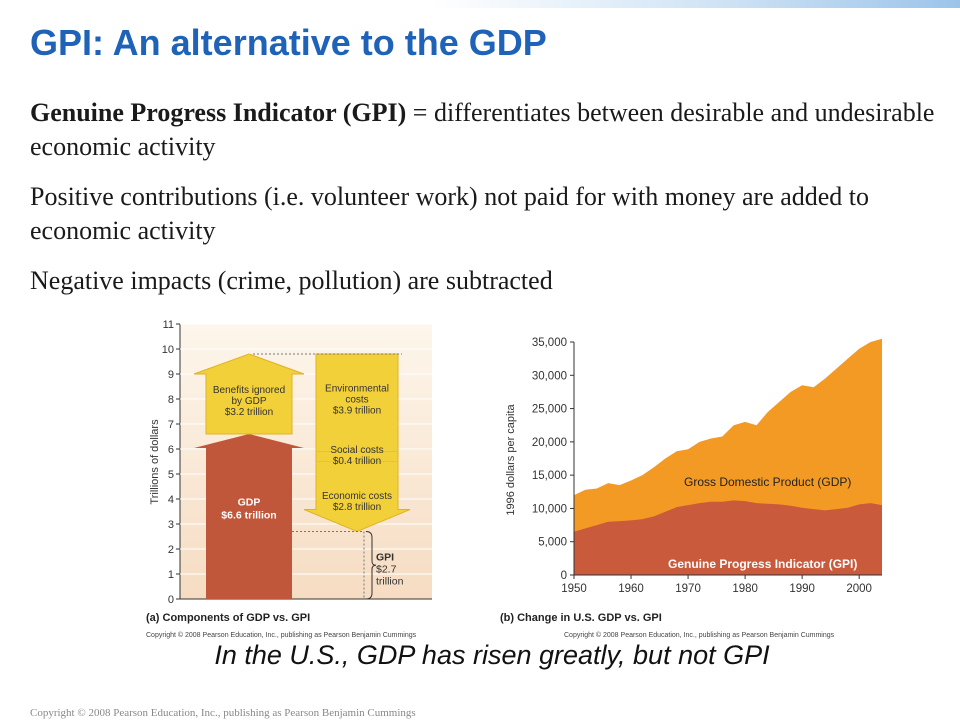  What do you see at coordinates (549, 476) in the screenshot?
I see `chart-b-ytick-label: 15,000` at bounding box center [549, 476].